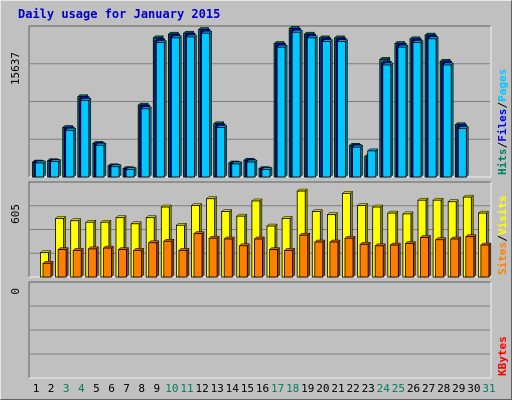 Image resolution: width=512 pixels, height=400 pixels. Describe the element at coordinates (502, 125) in the screenshot. I see `legend-files: Files` at that location.